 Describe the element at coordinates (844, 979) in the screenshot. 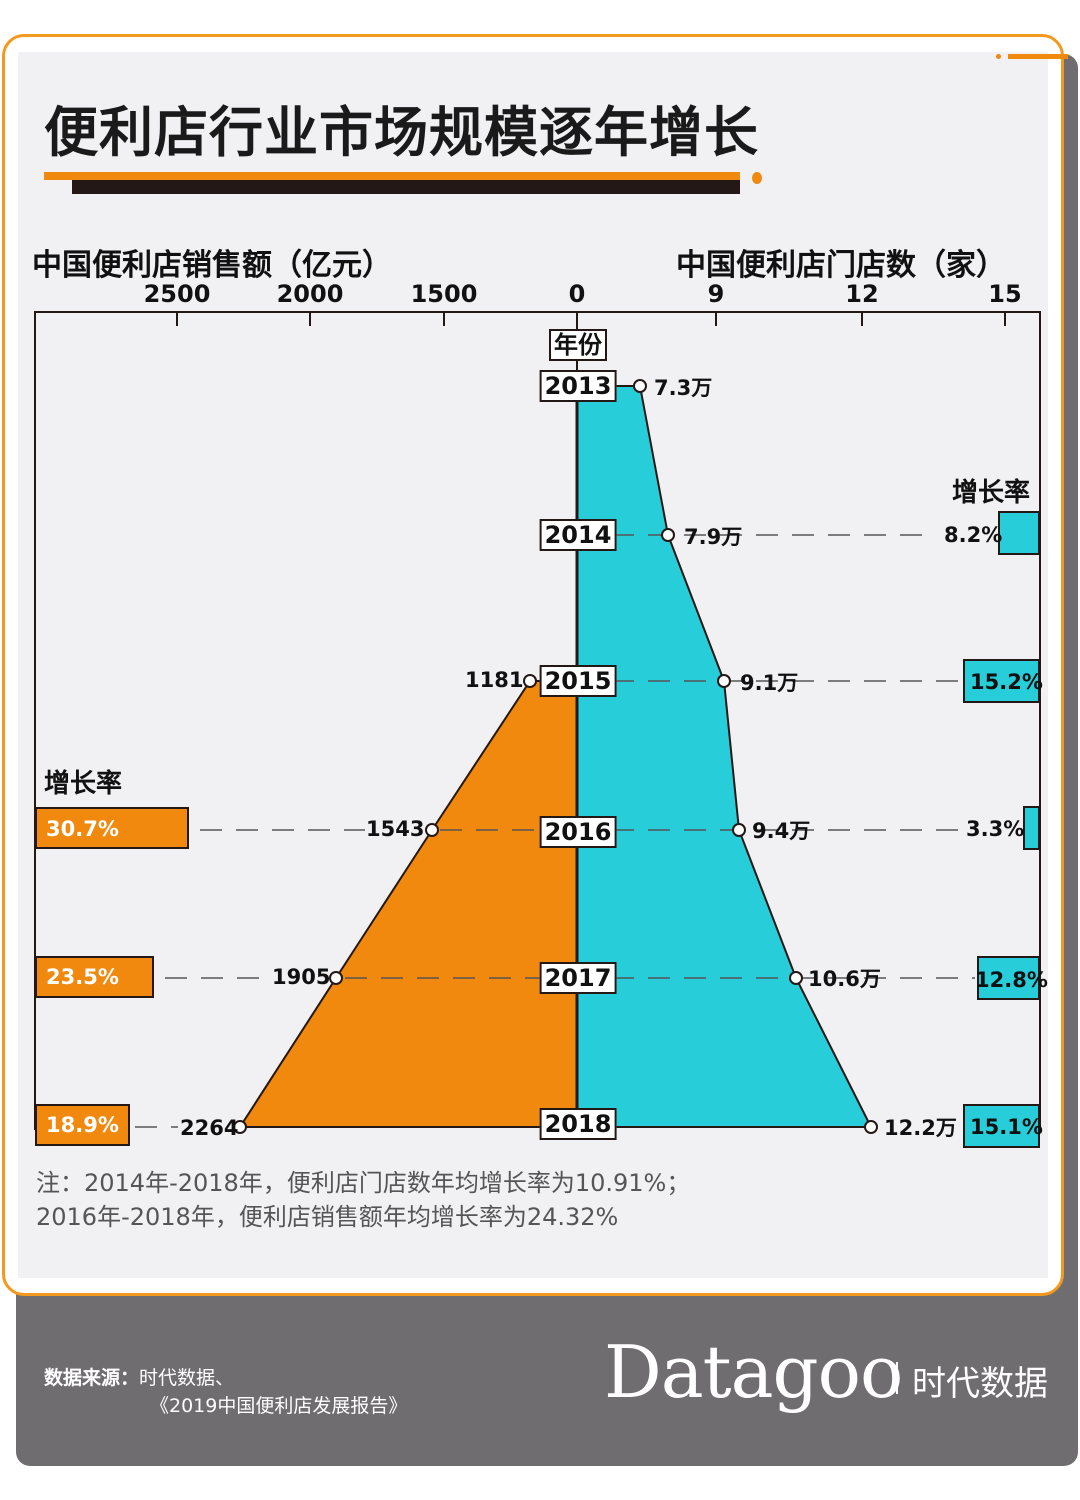

I see `store-label-2017: 10.6万` at that location.